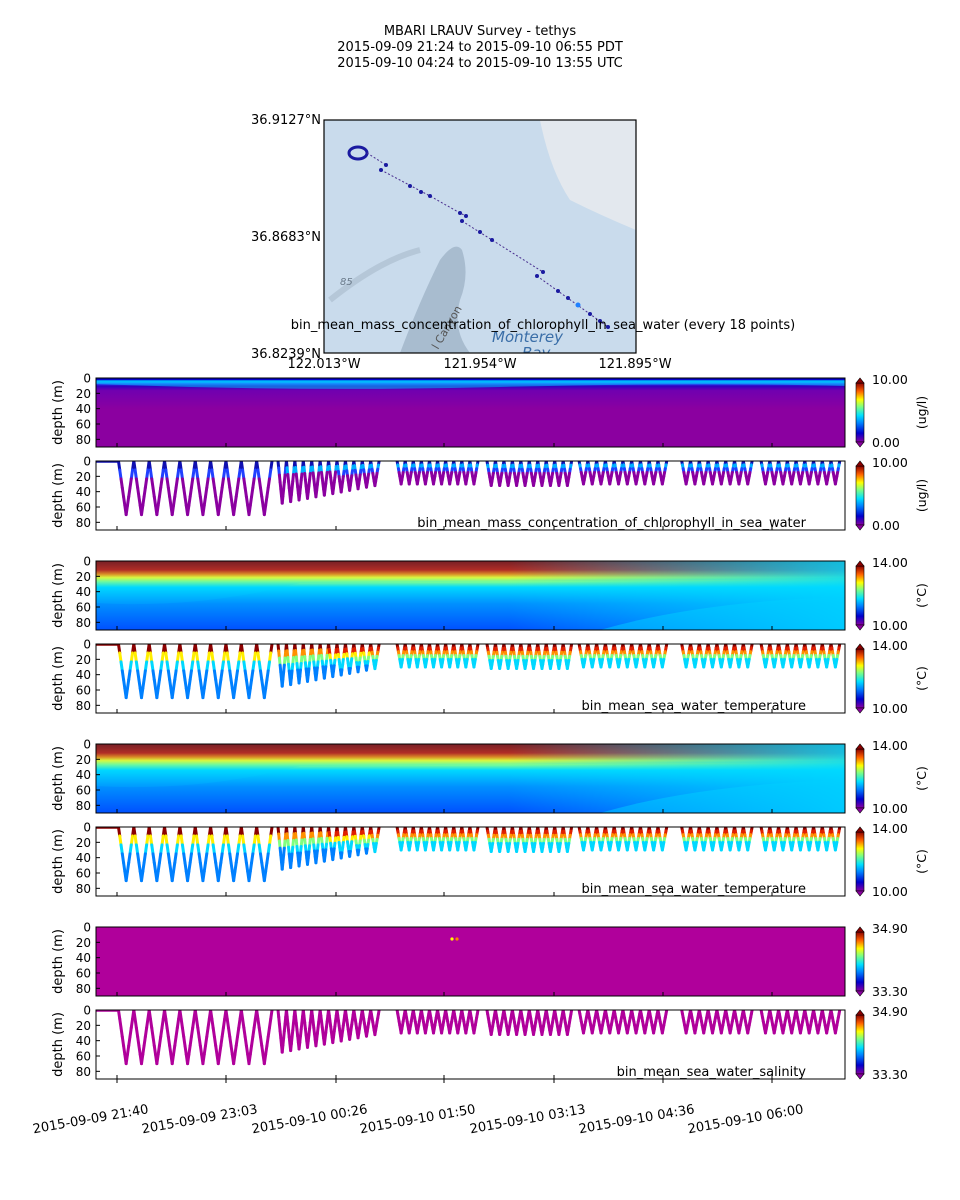 This screenshot has height=1200, width=960. I want to click on colorbar-extend-max, so click(860, 829).